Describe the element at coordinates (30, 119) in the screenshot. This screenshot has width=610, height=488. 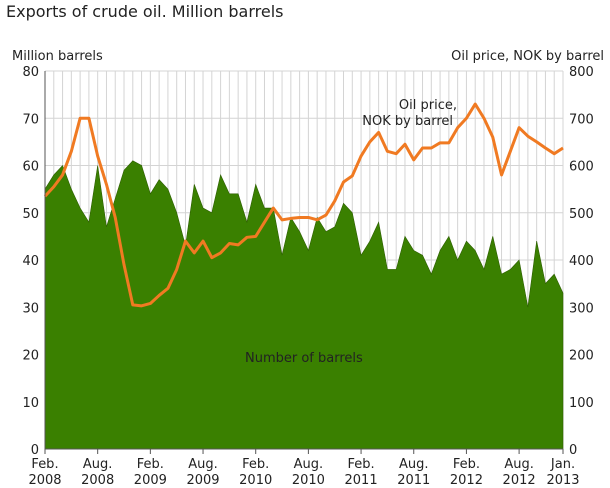
I see `left-tick-label: 70` at that location.